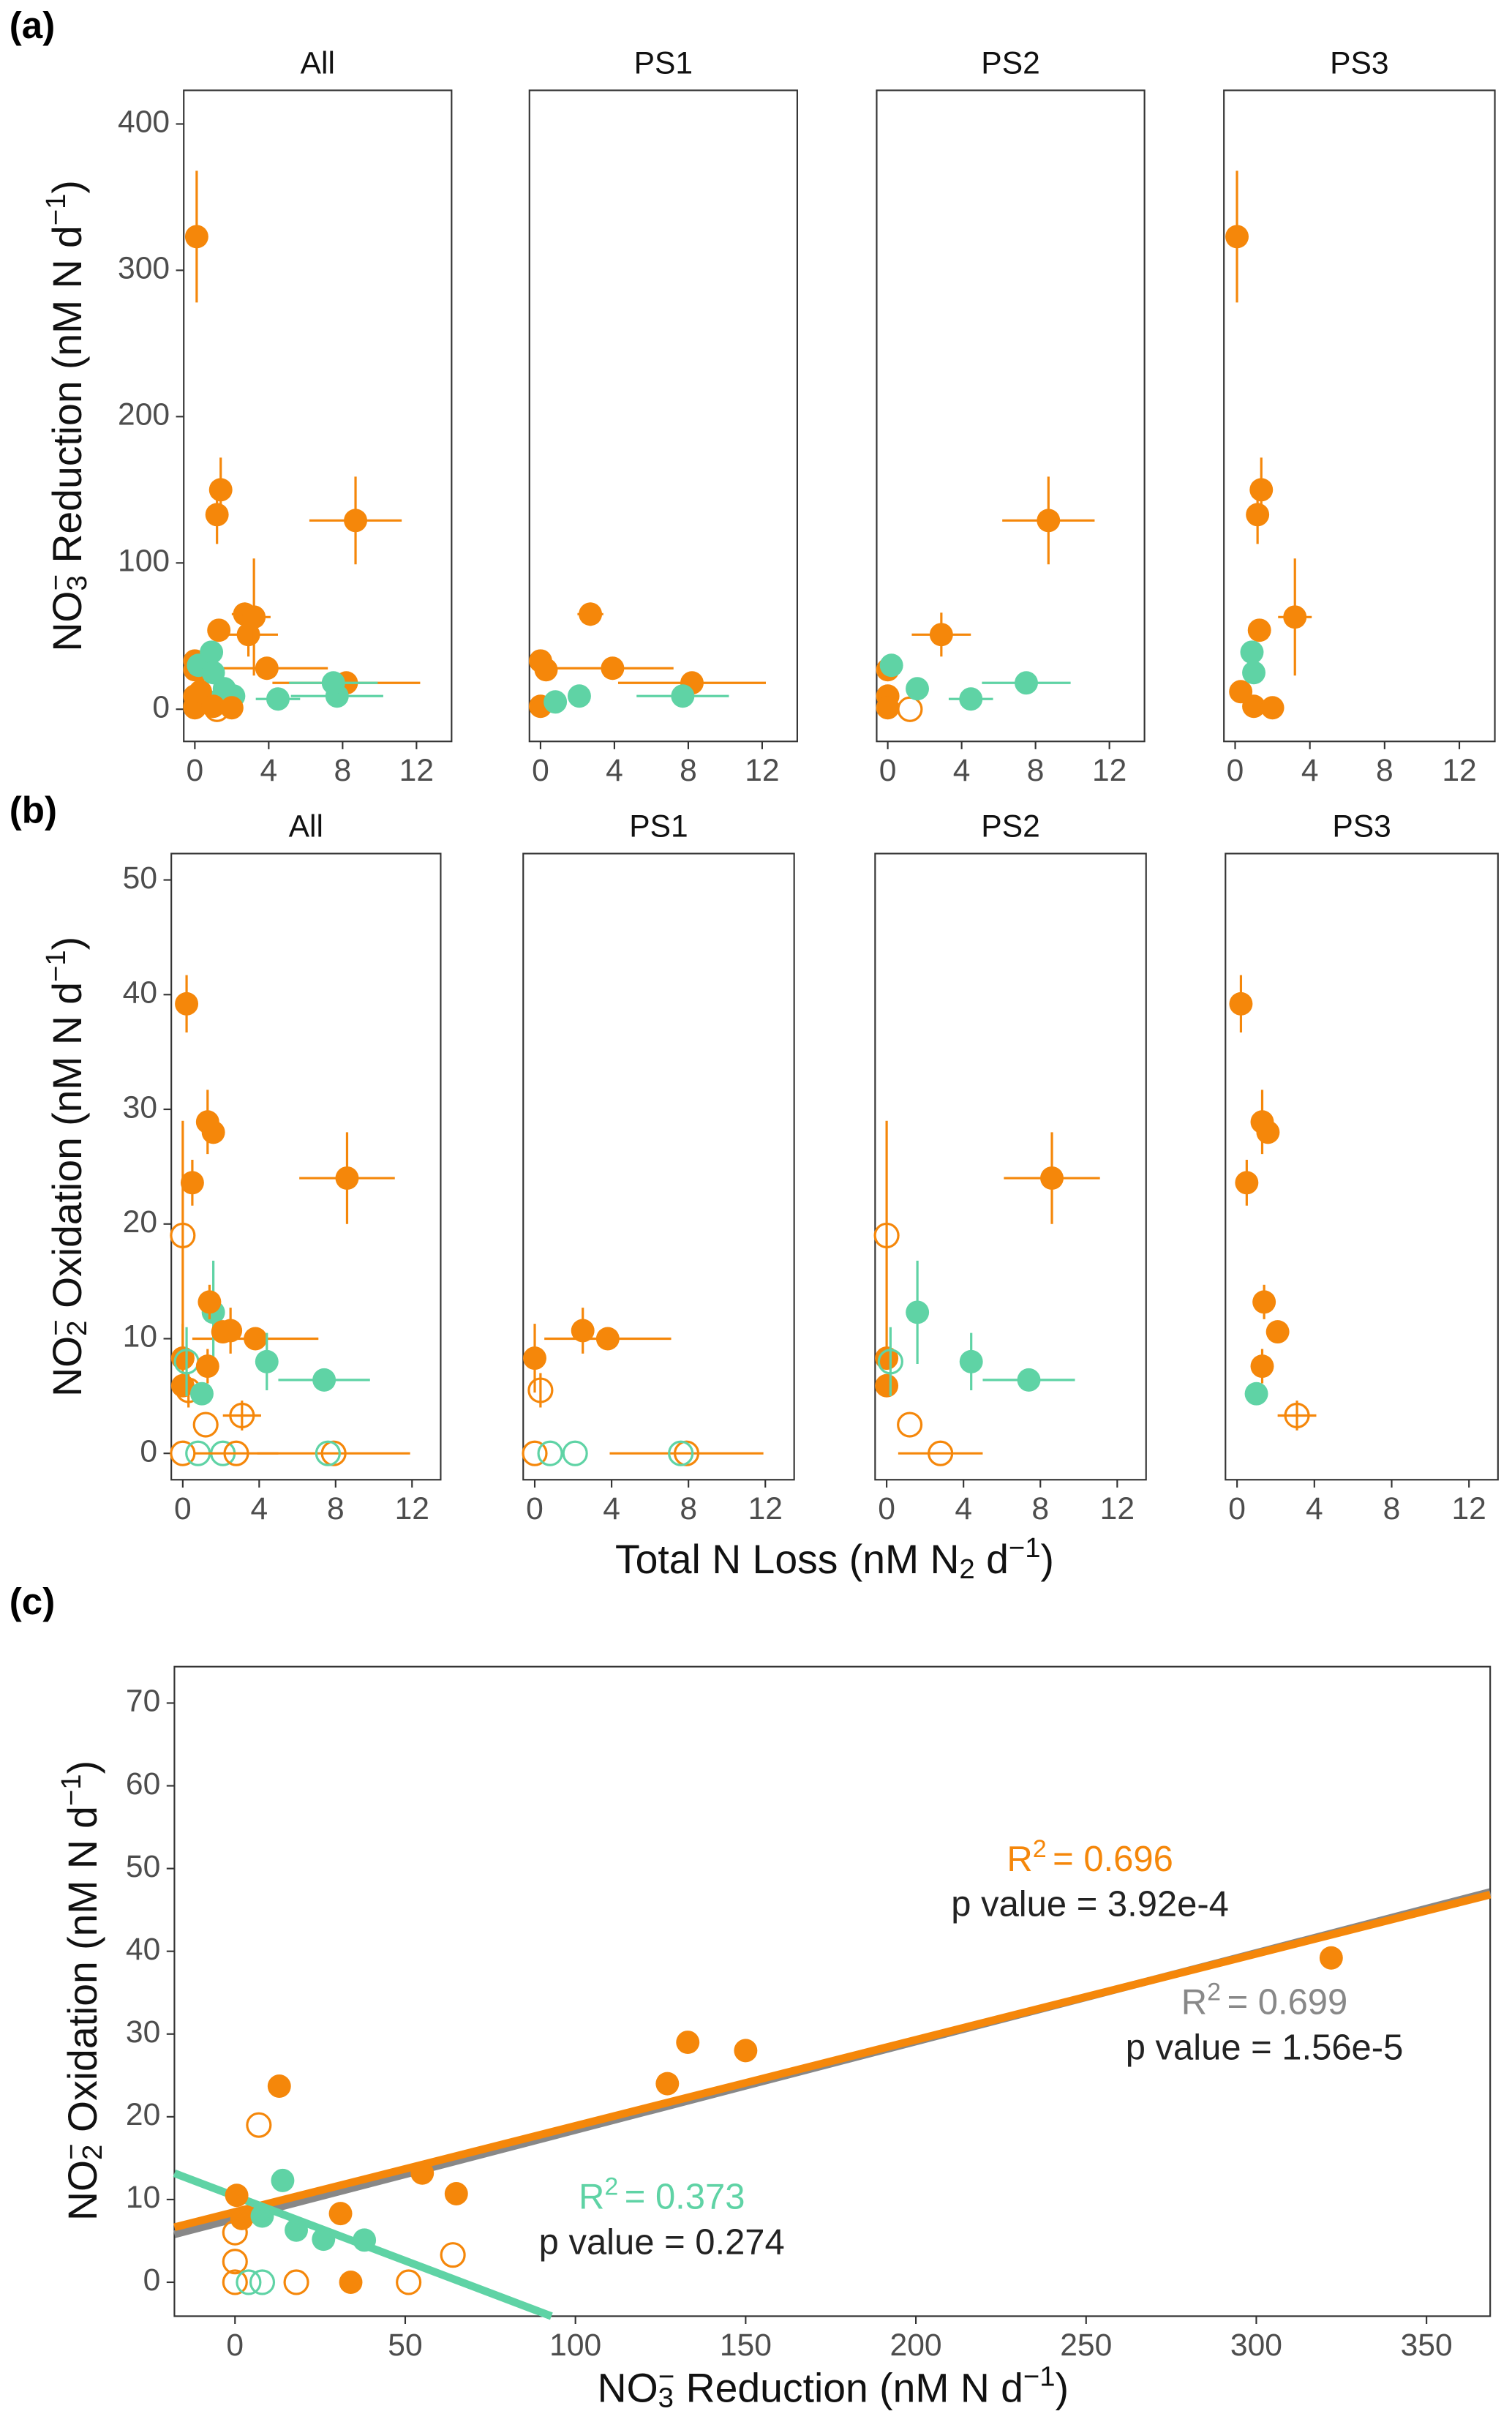  What do you see at coordinates (1256, 2345) in the screenshot?
I see `x-tick-label: 300` at bounding box center [1256, 2345].